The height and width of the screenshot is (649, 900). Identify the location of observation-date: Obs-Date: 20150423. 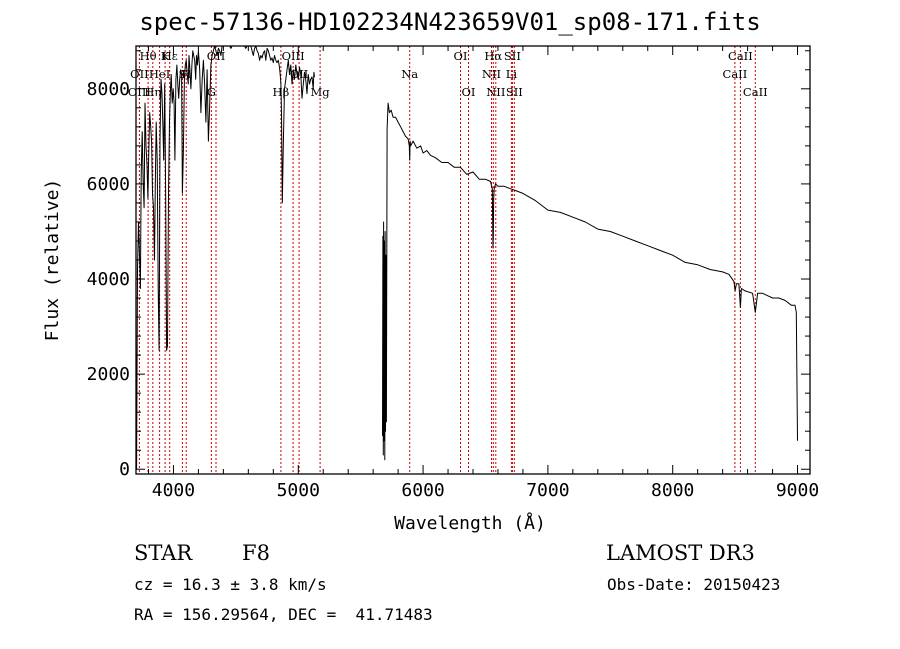
(694, 584).